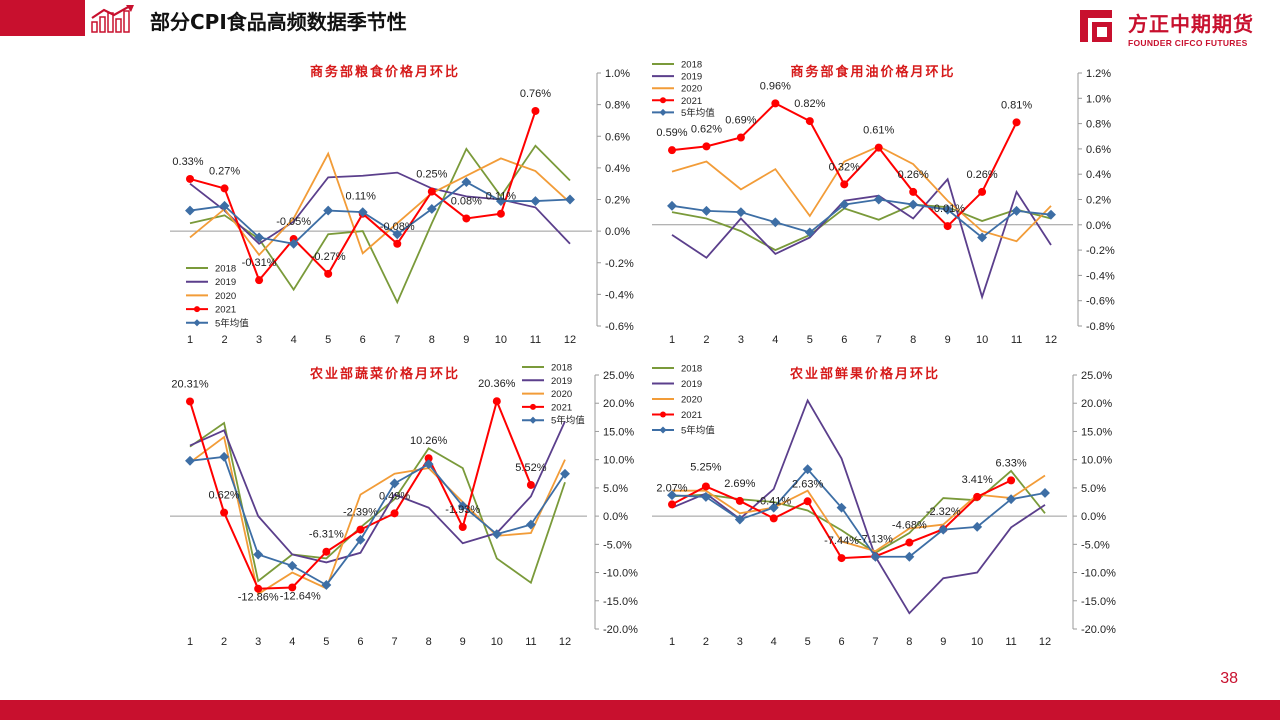  Describe the element at coordinates (1100, 327) in the screenshot. I see `y-tick-label: -0.8%` at that location.